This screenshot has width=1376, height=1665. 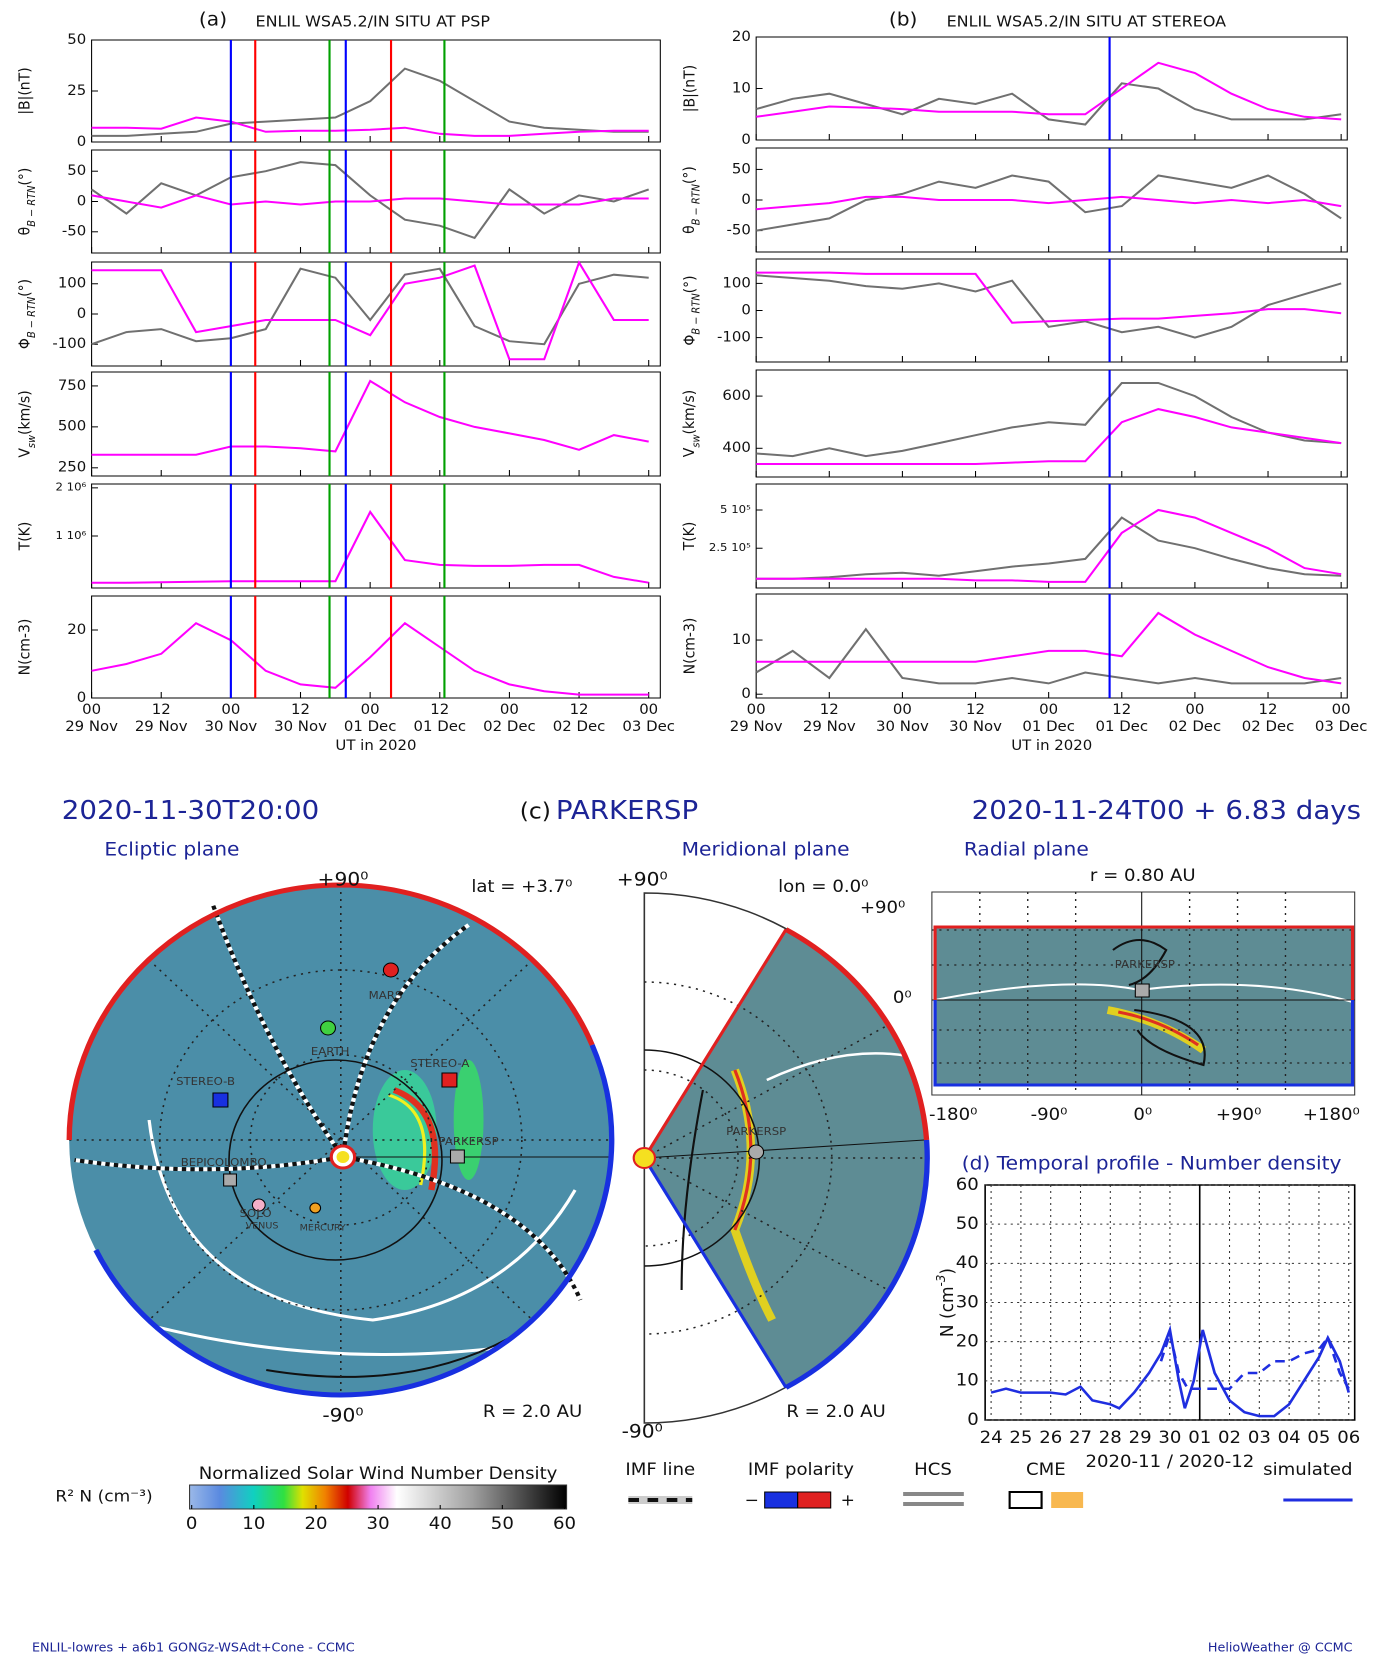 What do you see at coordinates (315, 1523) in the screenshot?
I see `colorbar-tick-label: 20` at bounding box center [315, 1523].